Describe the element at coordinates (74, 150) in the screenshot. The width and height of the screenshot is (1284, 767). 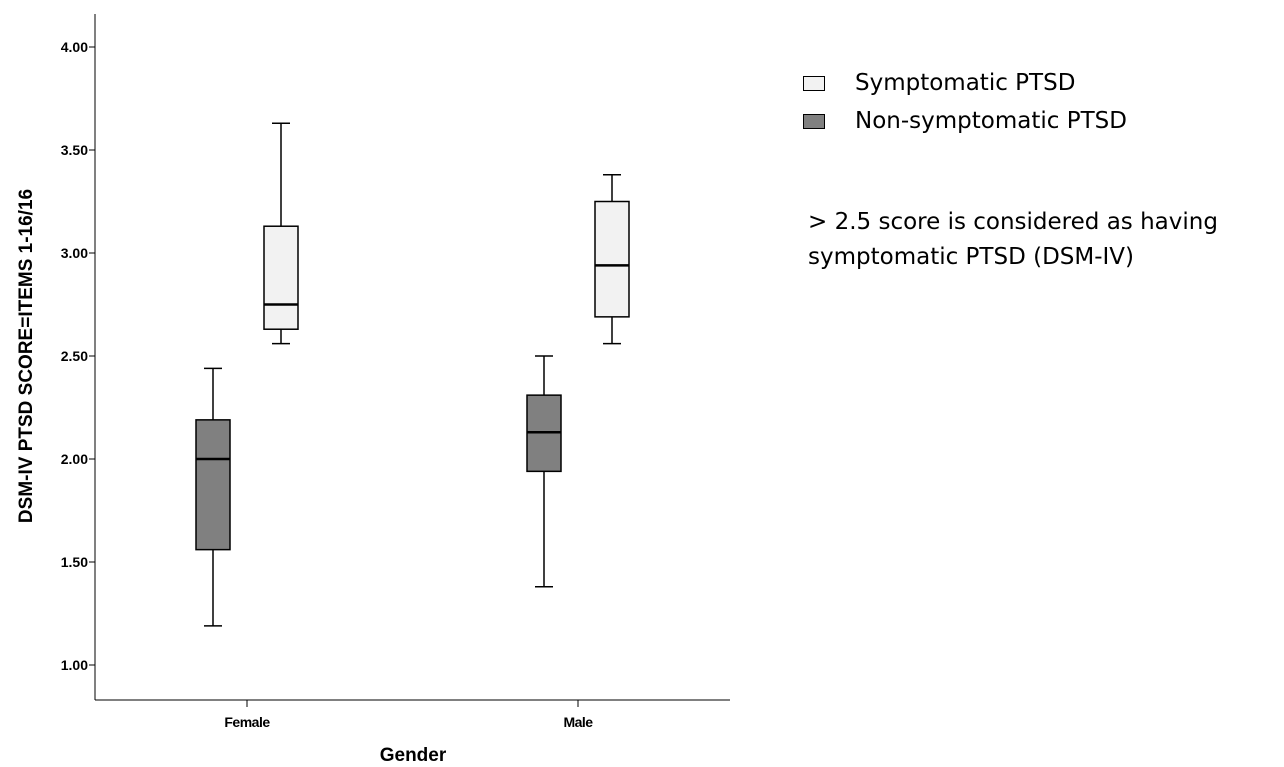
I see `y-tick-label: 3.50` at that location.